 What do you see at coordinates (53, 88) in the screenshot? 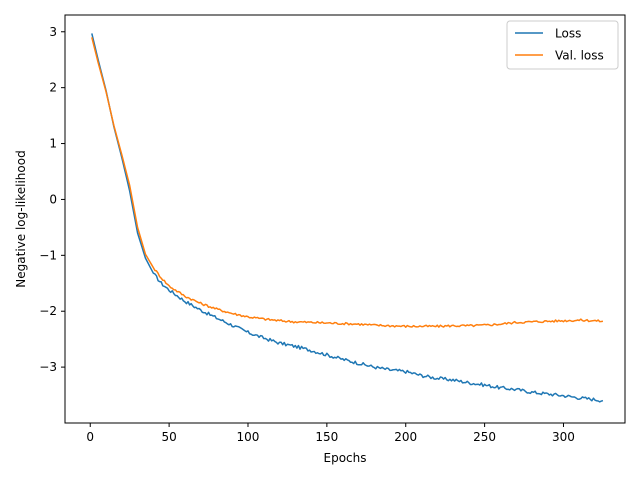
I see `y-tick-label: 2` at bounding box center [53, 88].